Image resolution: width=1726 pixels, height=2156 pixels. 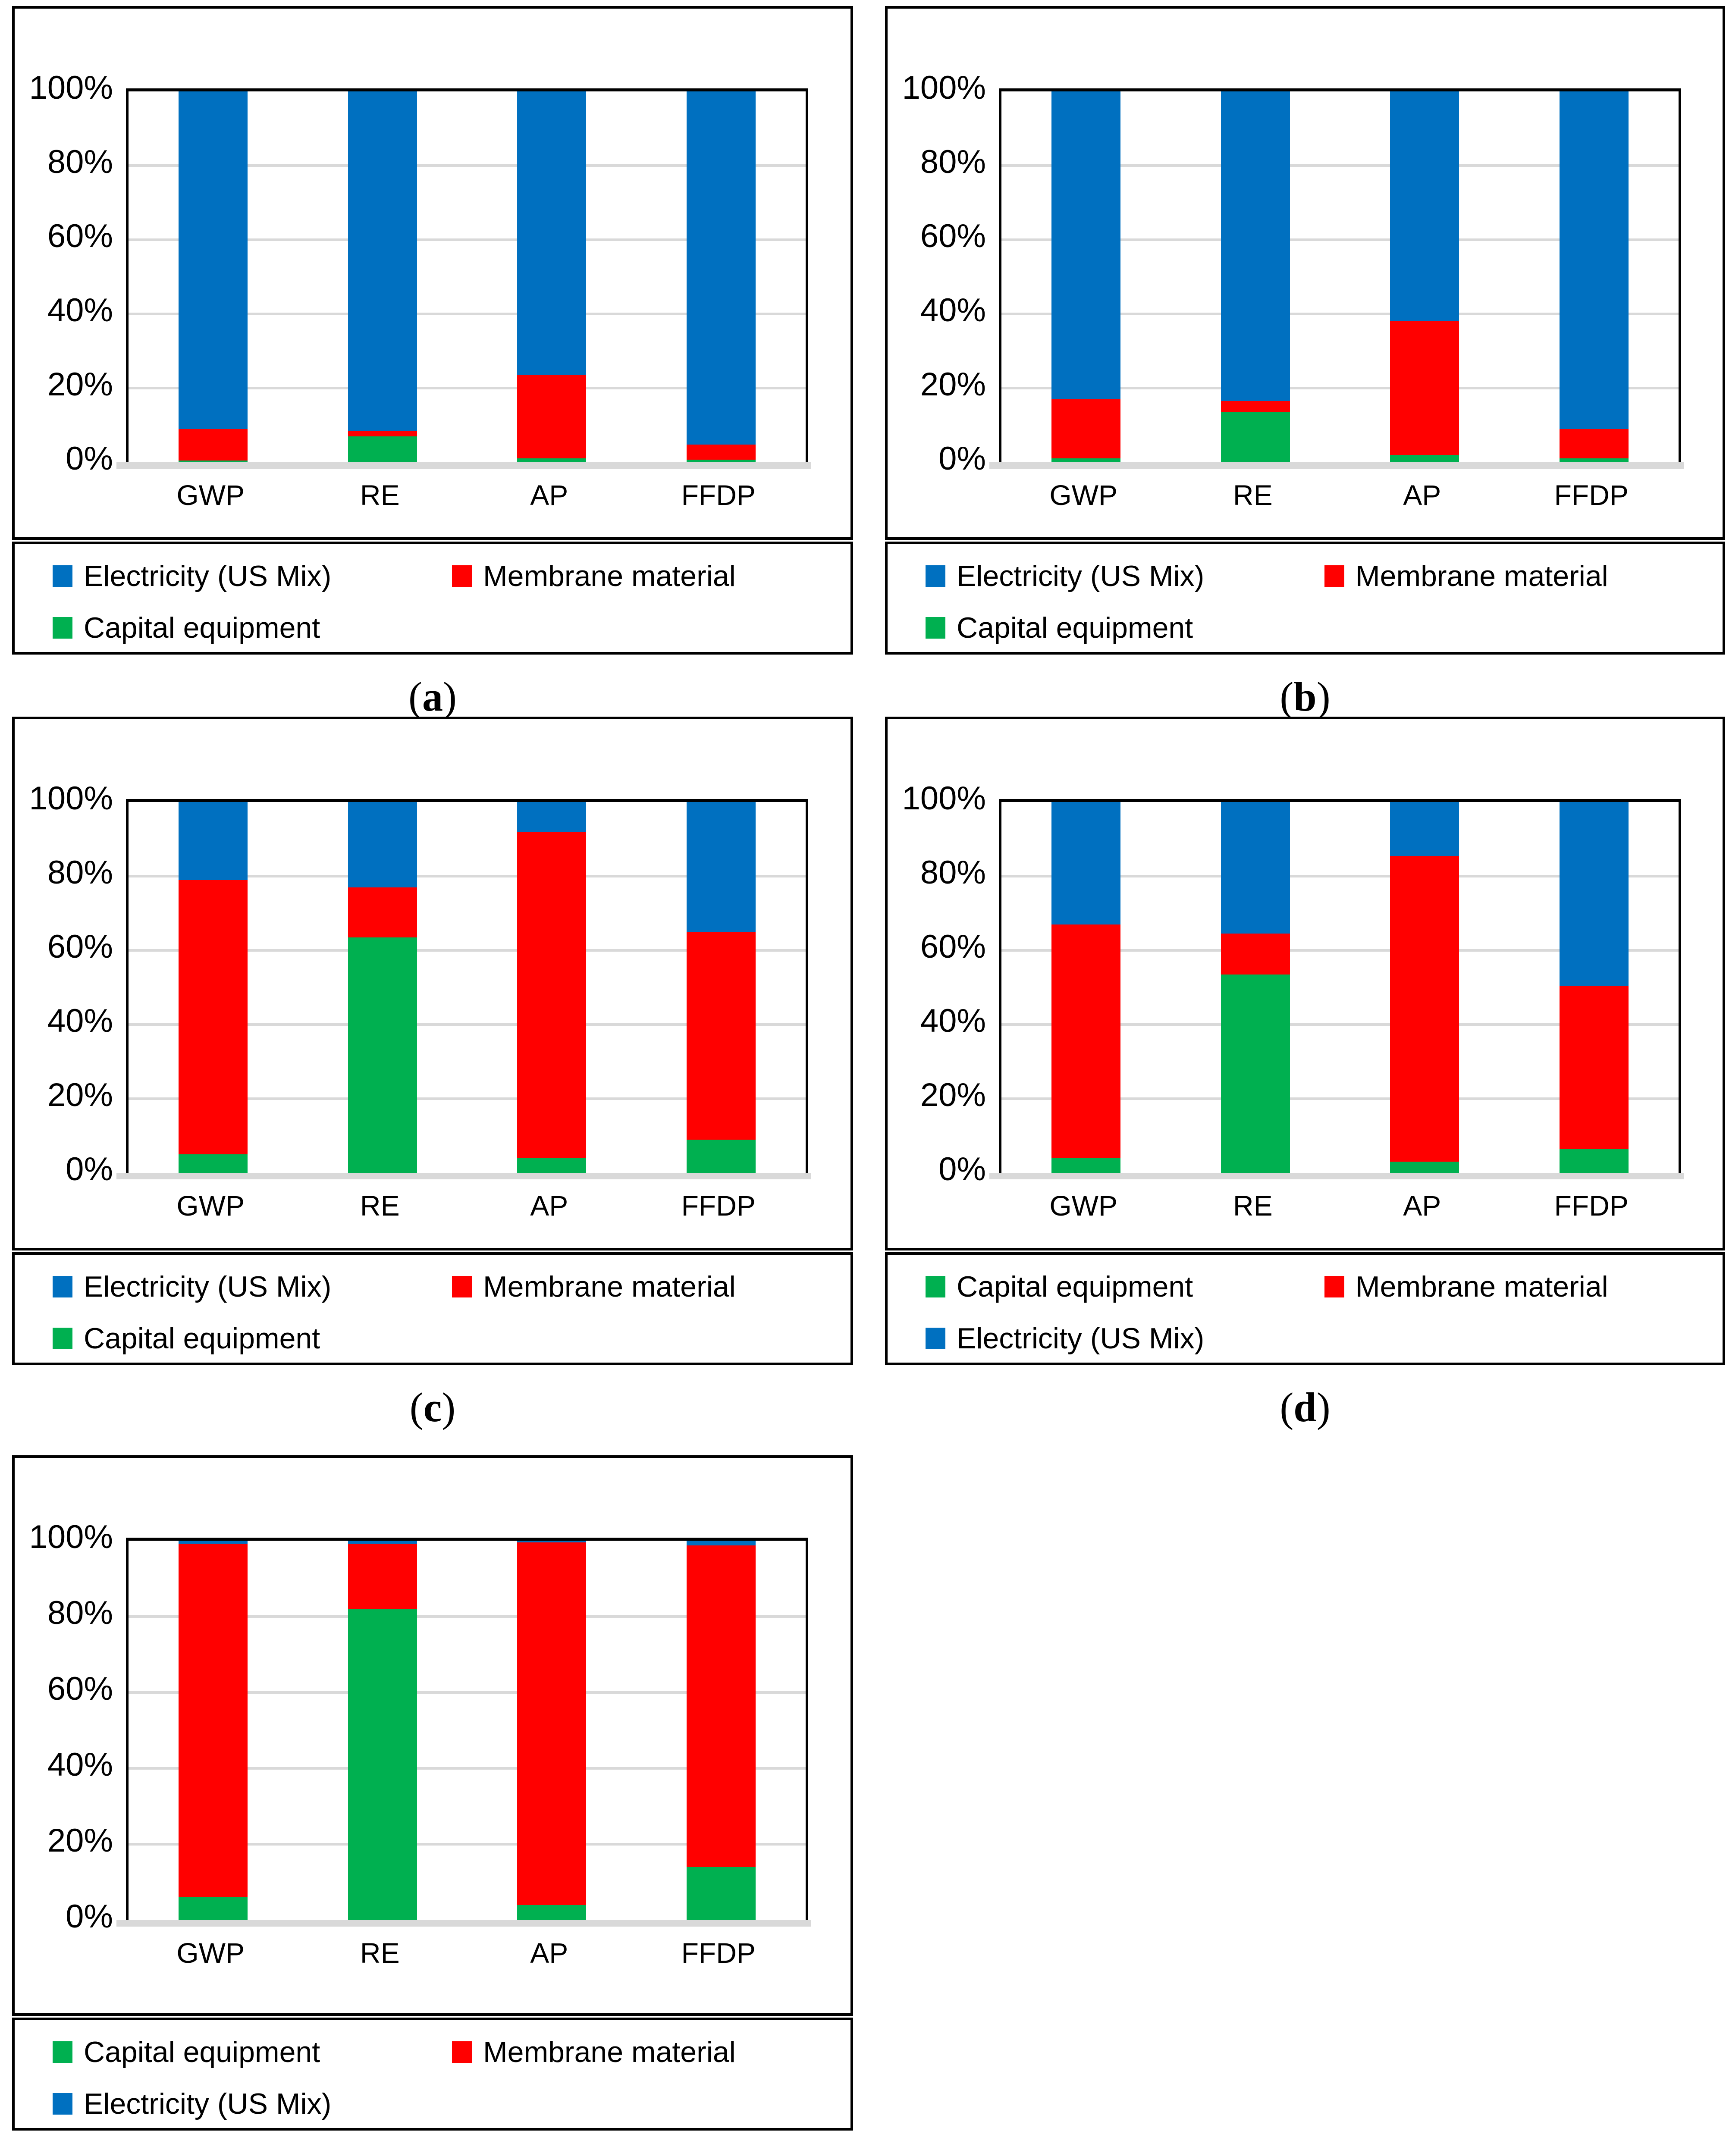 I want to click on caption-letter: e, so click(x=433, y=2153).